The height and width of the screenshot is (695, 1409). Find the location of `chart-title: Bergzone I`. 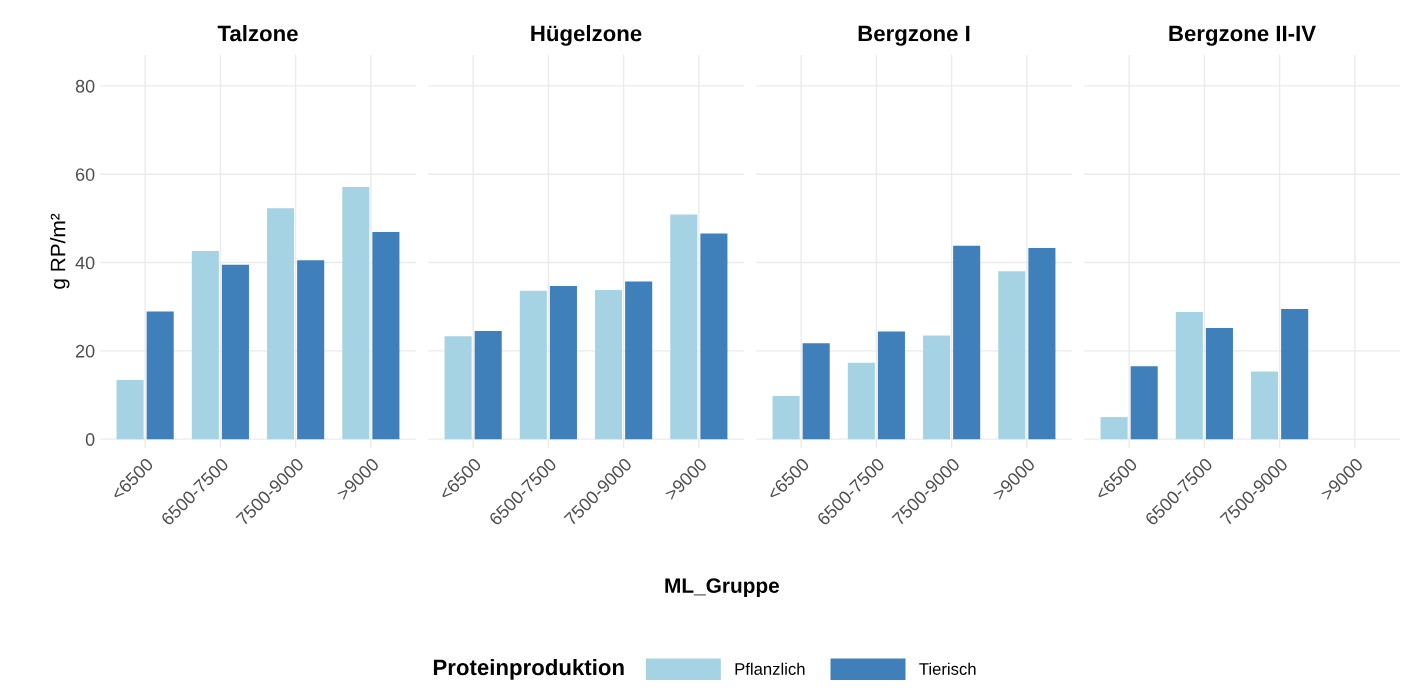

chart-title: Bergzone I is located at coordinates (914, 35).